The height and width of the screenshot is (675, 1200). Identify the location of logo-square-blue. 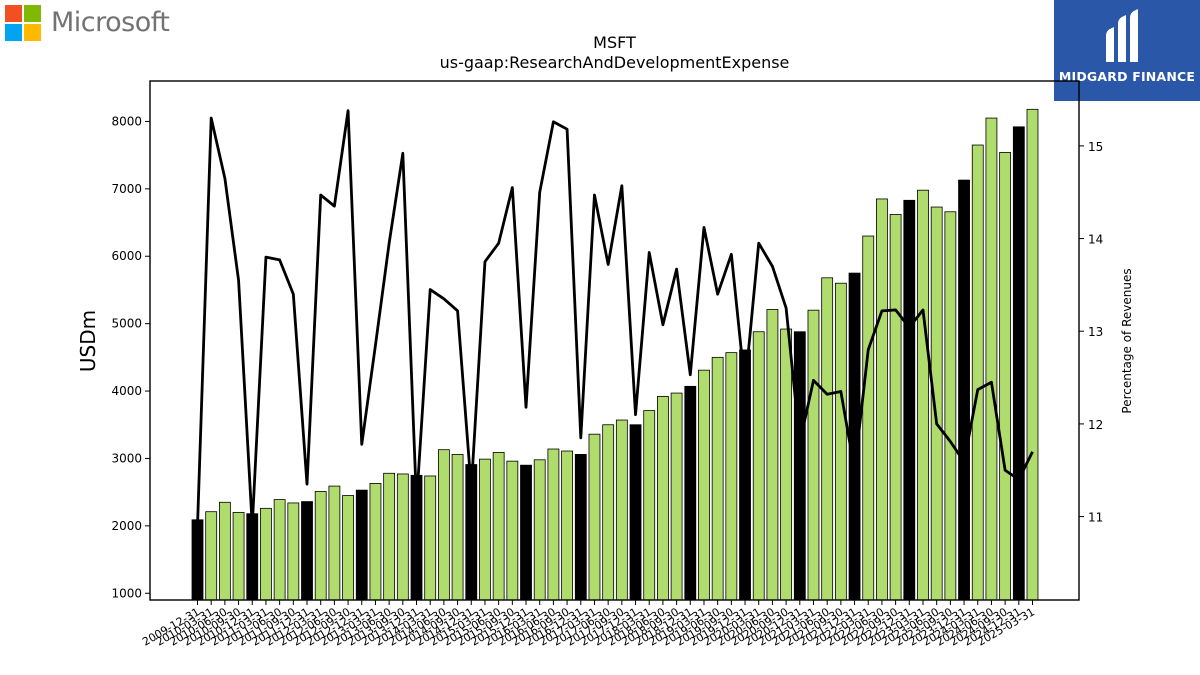
(13, 32).